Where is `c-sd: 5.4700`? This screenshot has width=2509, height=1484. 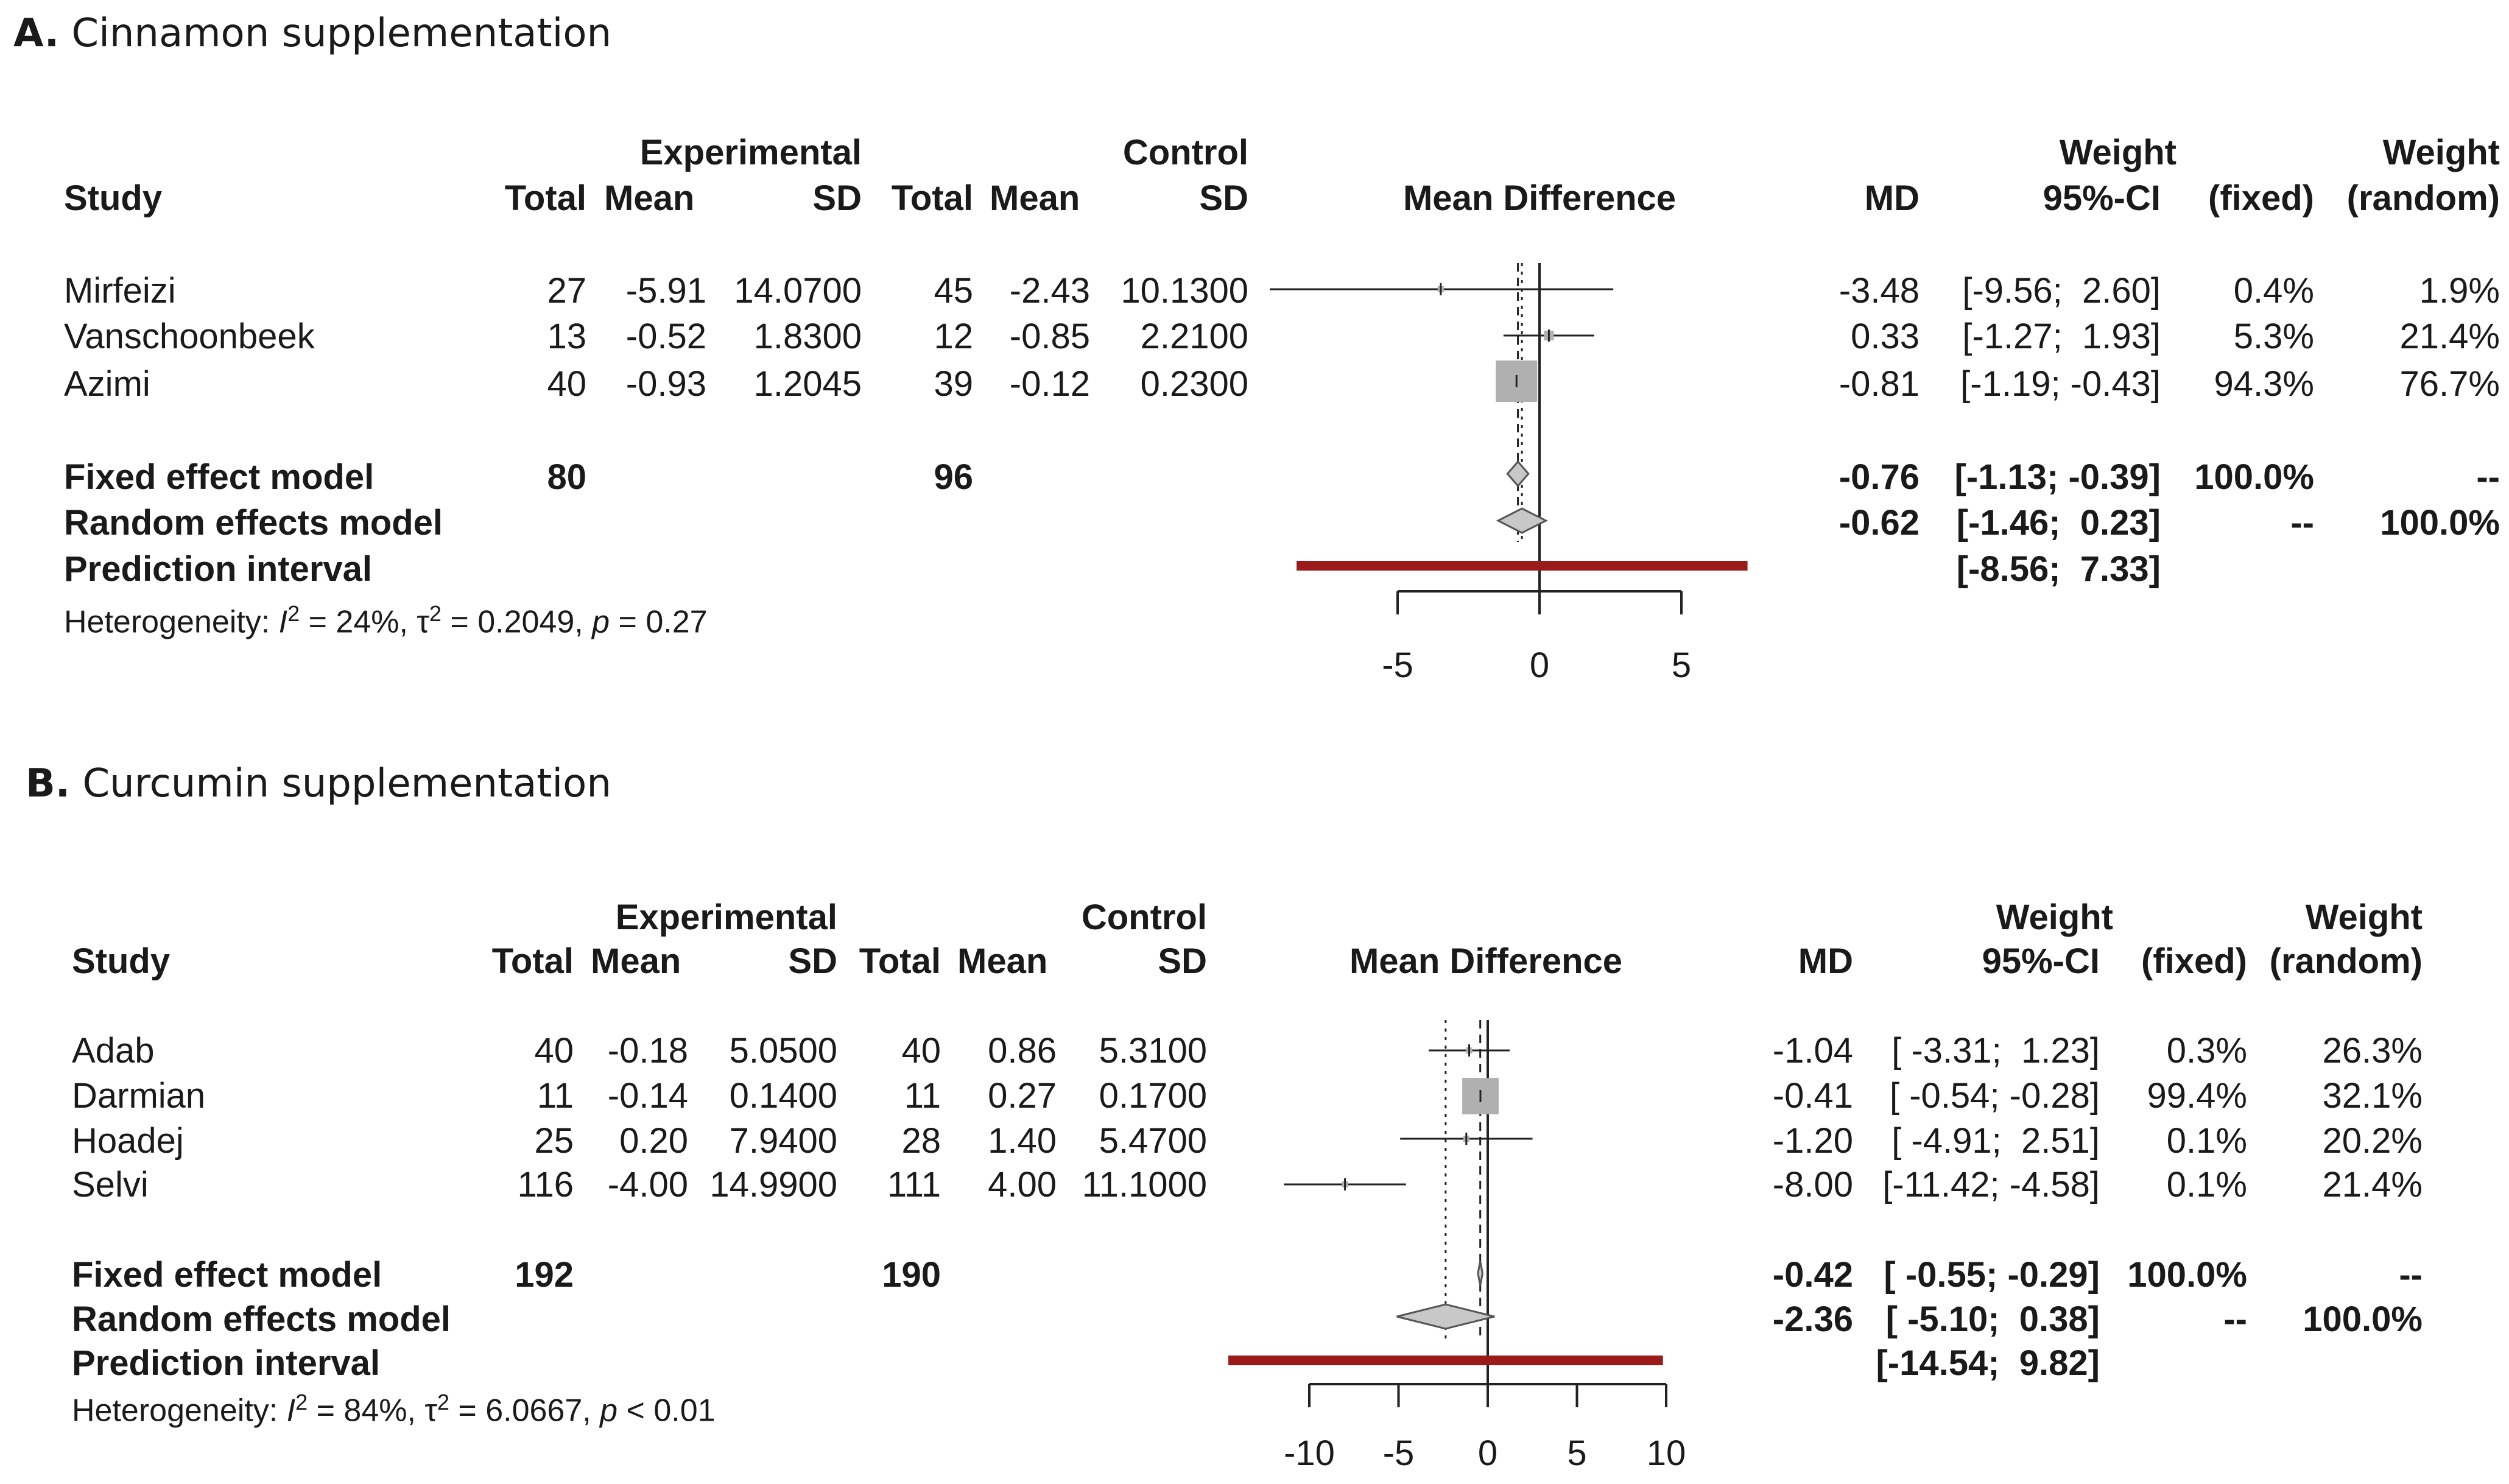 c-sd: 5.4700 is located at coordinates (1153, 1141).